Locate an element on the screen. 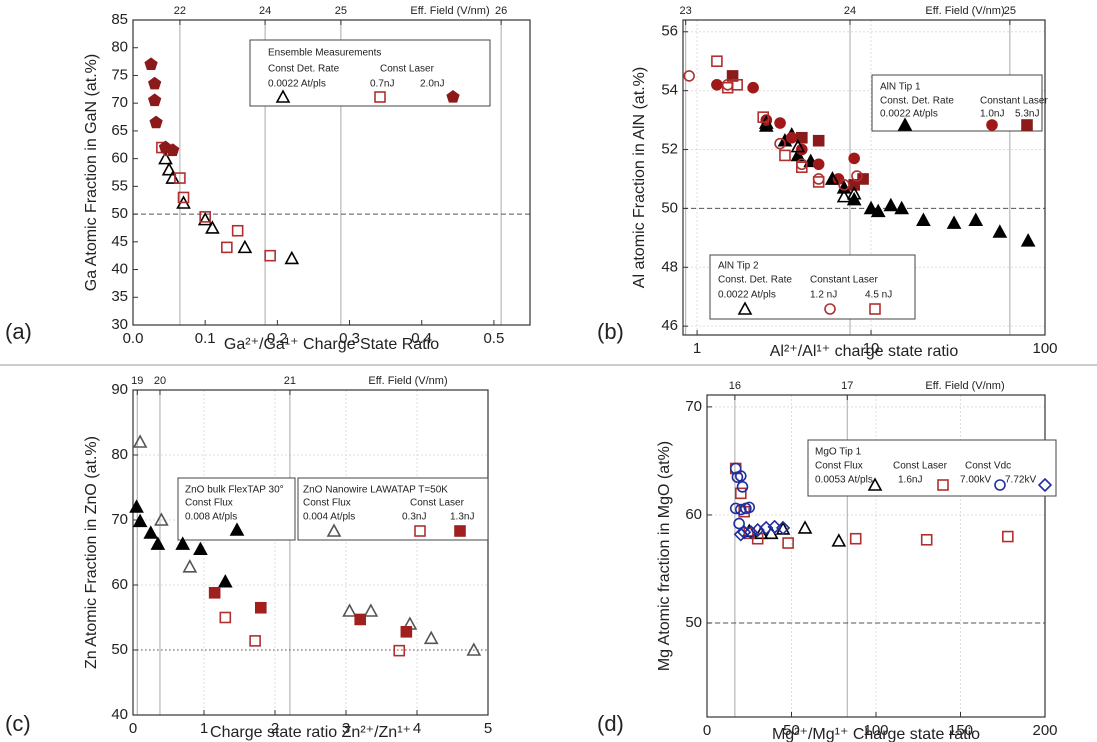 This screenshot has height=742, width=1097. legend-entry: 1.0nJ is located at coordinates (992, 114).